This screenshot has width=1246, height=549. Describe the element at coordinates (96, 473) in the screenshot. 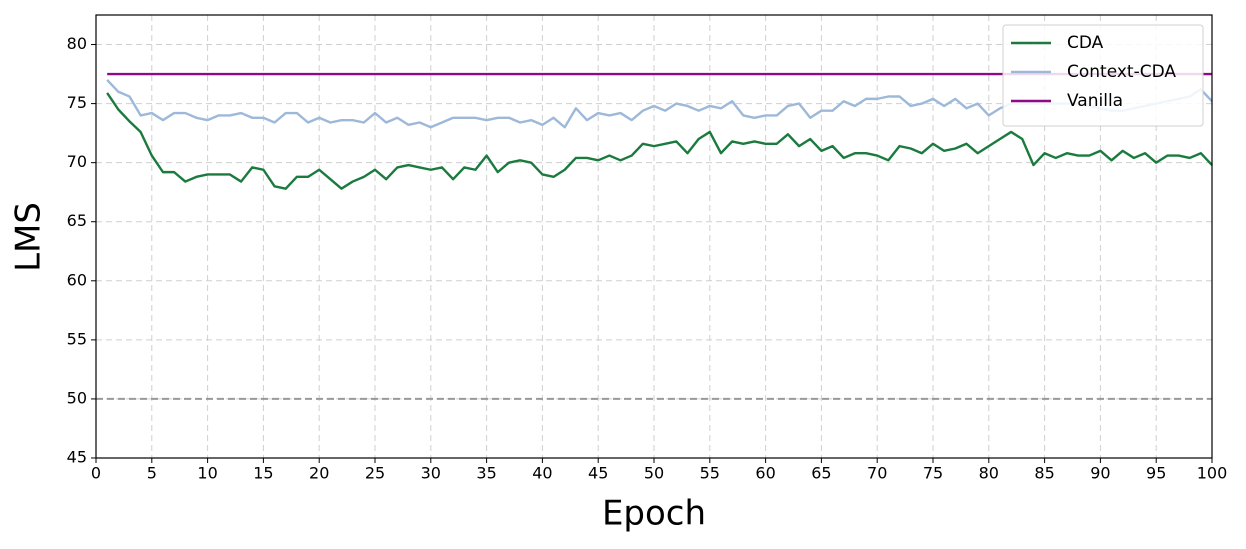

I see `x-tick-label: 0` at that location.